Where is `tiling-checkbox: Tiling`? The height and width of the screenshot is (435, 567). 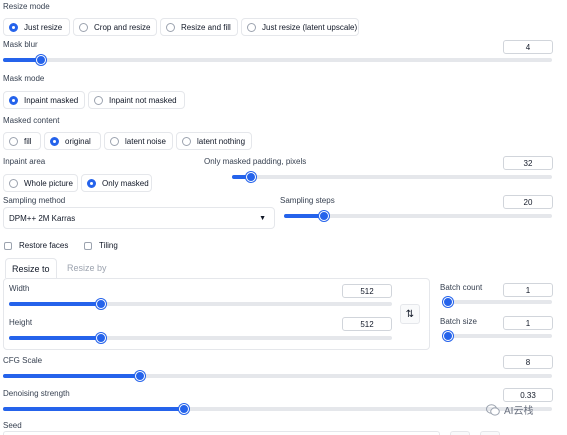 tiling-checkbox: Tiling is located at coordinates (101, 245).